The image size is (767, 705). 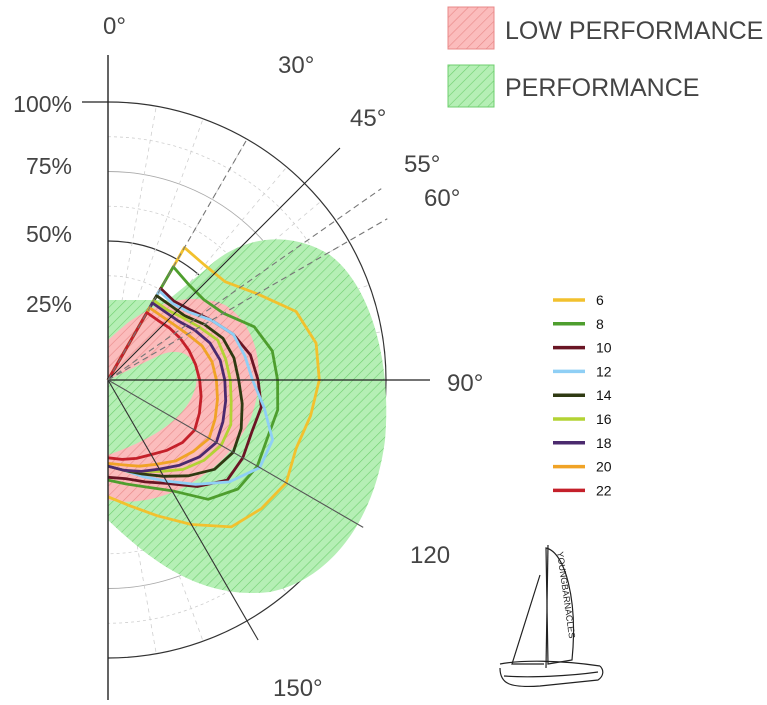 What do you see at coordinates (634, 31) in the screenshot?
I see `low-performance-label: LOW PERFORMANCE` at bounding box center [634, 31].